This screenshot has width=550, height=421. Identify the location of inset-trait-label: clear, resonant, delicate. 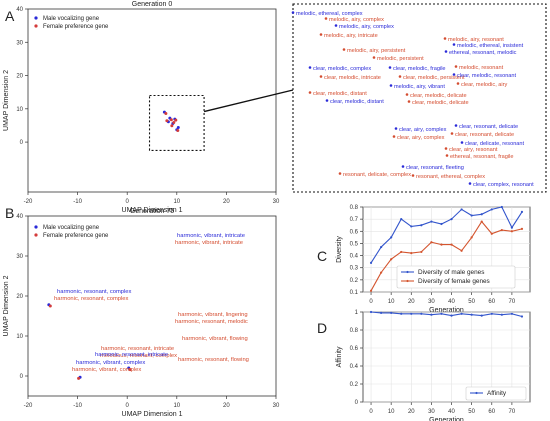
(484, 135).